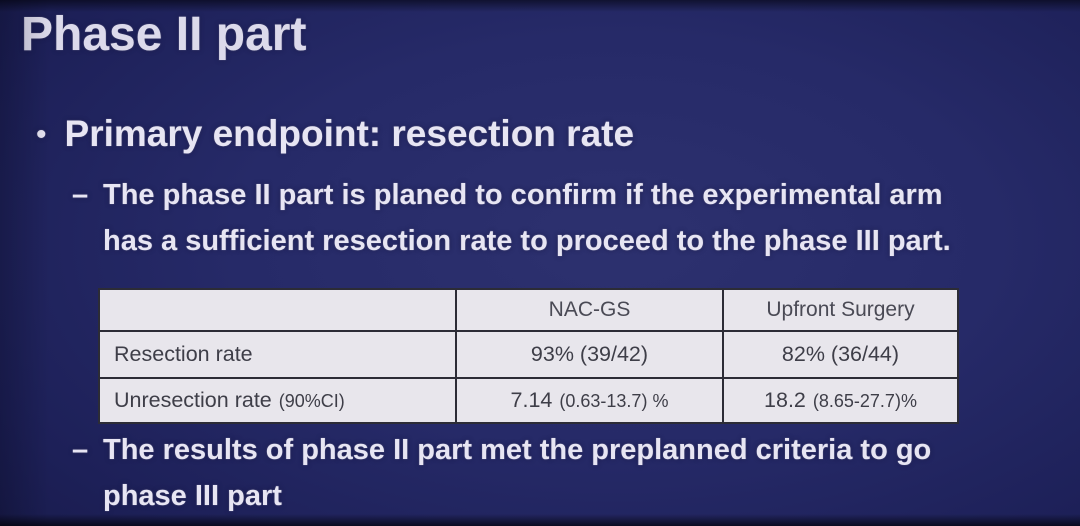 This screenshot has width=1080, height=526. I want to click on resection-rate-nac-gs-main: 93% (39/42), so click(589, 354).